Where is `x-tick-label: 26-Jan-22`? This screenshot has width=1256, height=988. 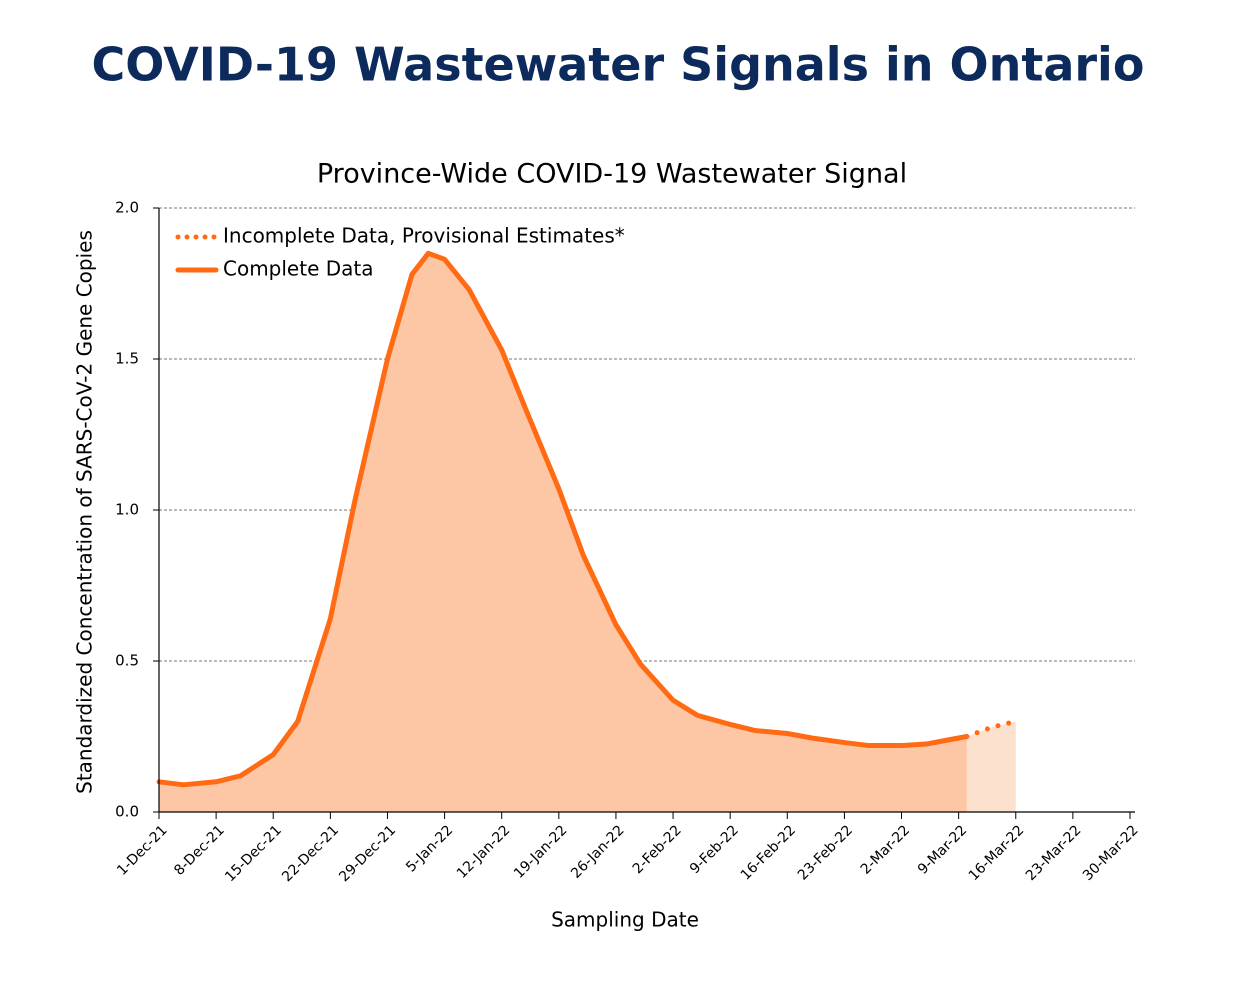
x-tick-label: 26-Jan-22 is located at coordinates (597, 851).